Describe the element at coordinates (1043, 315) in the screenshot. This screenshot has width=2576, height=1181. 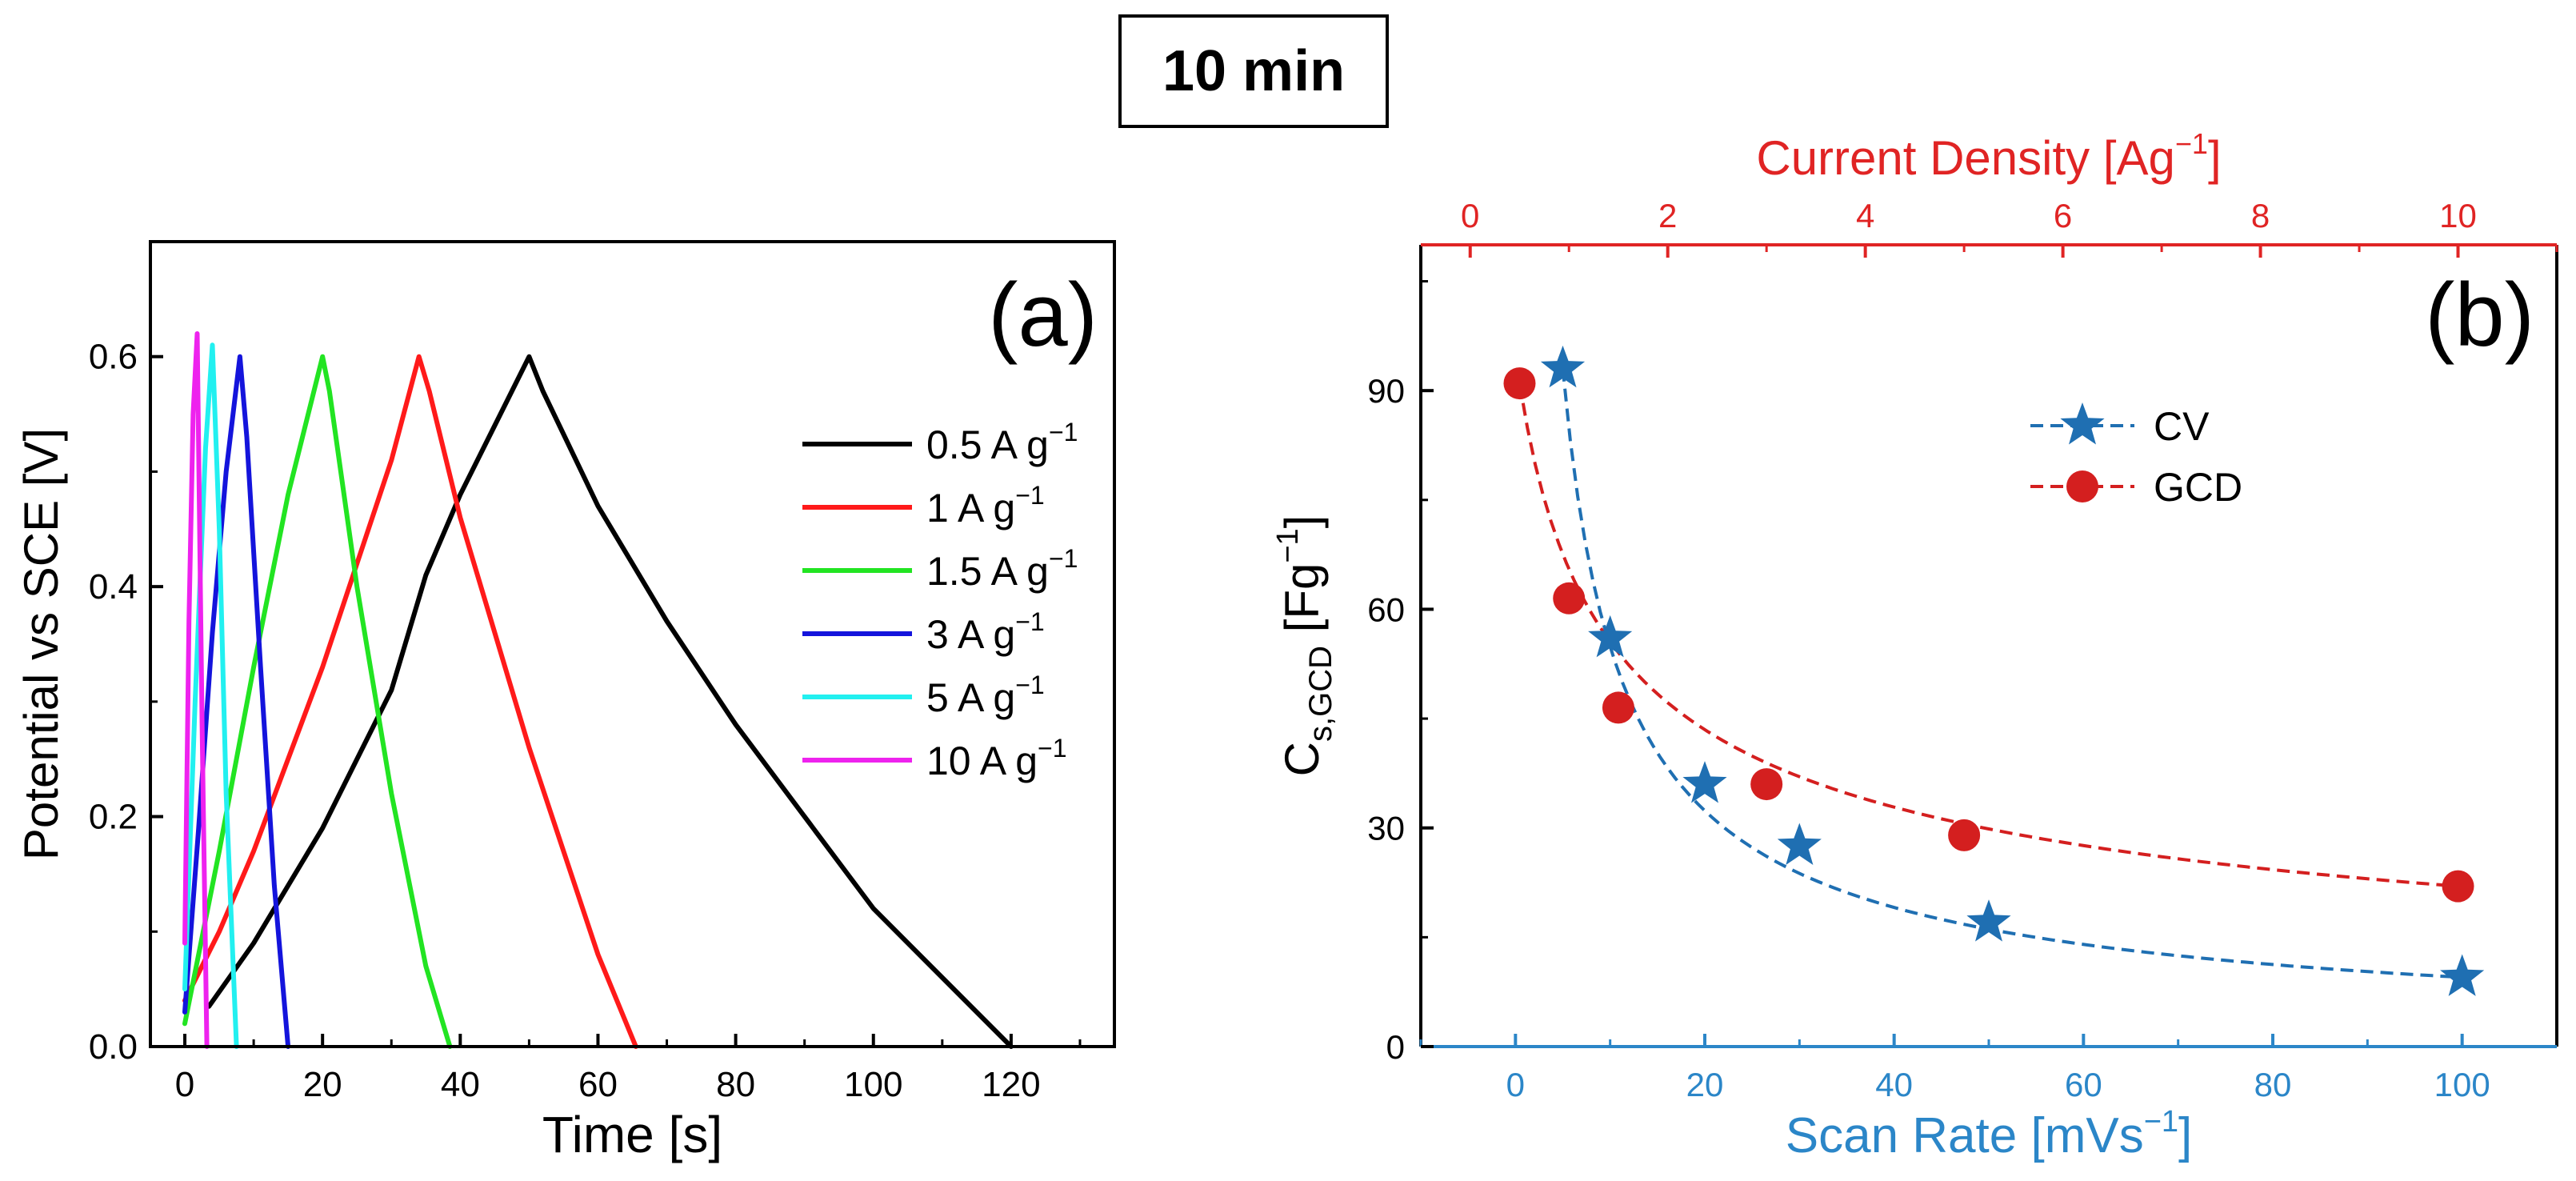
I see `panel-label-a: (a)` at that location.